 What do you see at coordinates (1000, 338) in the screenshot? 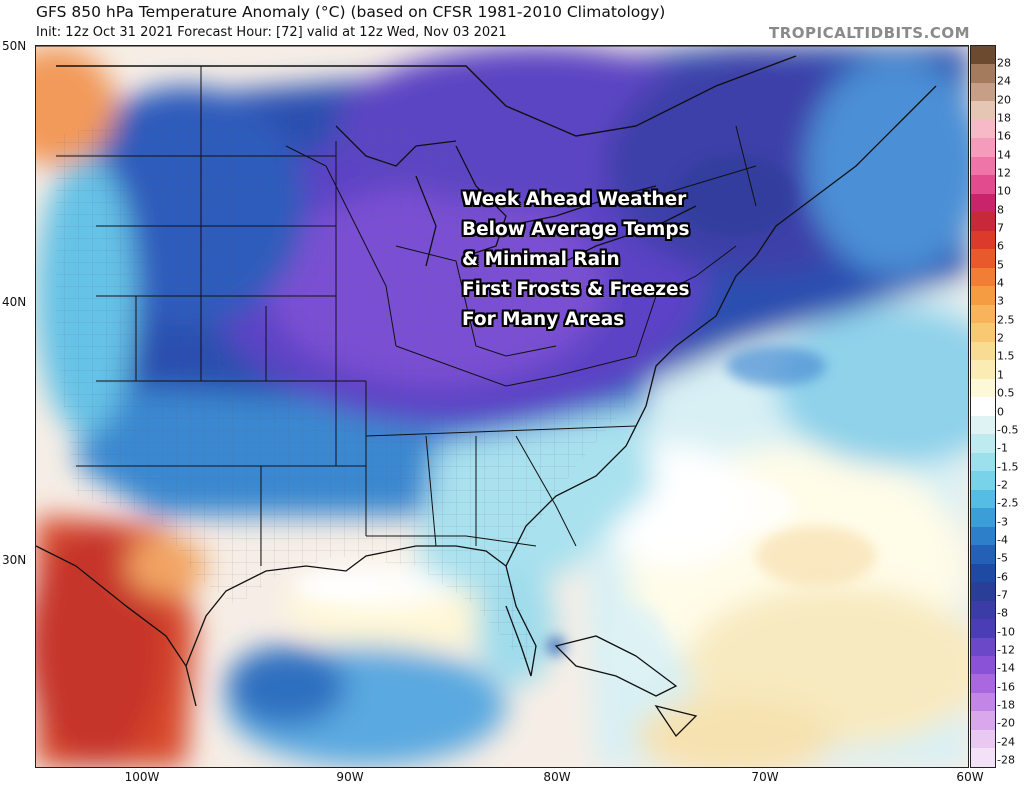
I see `colorbar-tick-label: 2` at bounding box center [1000, 338].